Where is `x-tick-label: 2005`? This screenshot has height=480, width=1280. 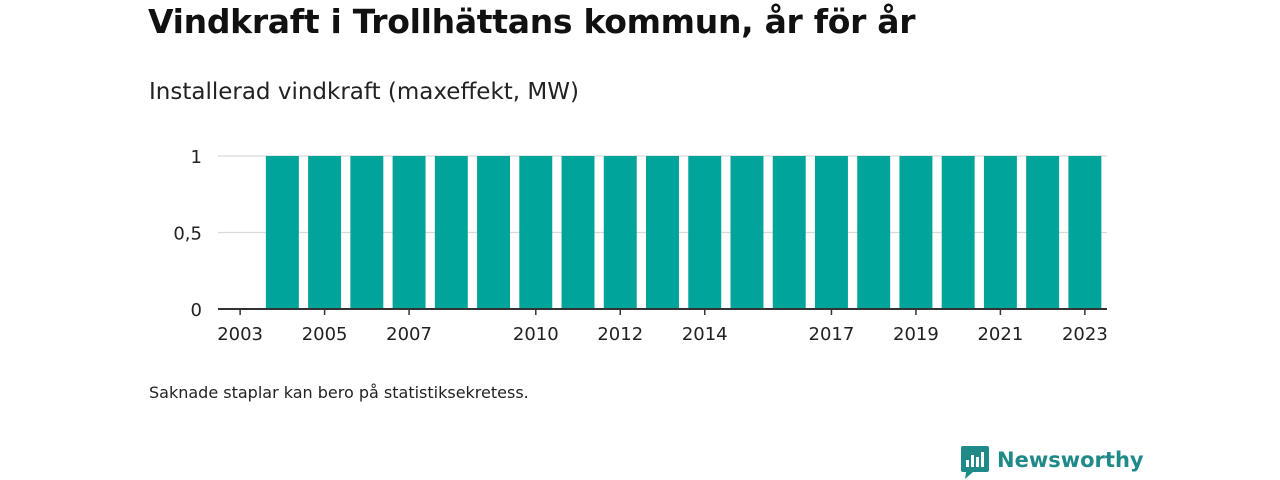 x-tick-label: 2005 is located at coordinates (325, 334).